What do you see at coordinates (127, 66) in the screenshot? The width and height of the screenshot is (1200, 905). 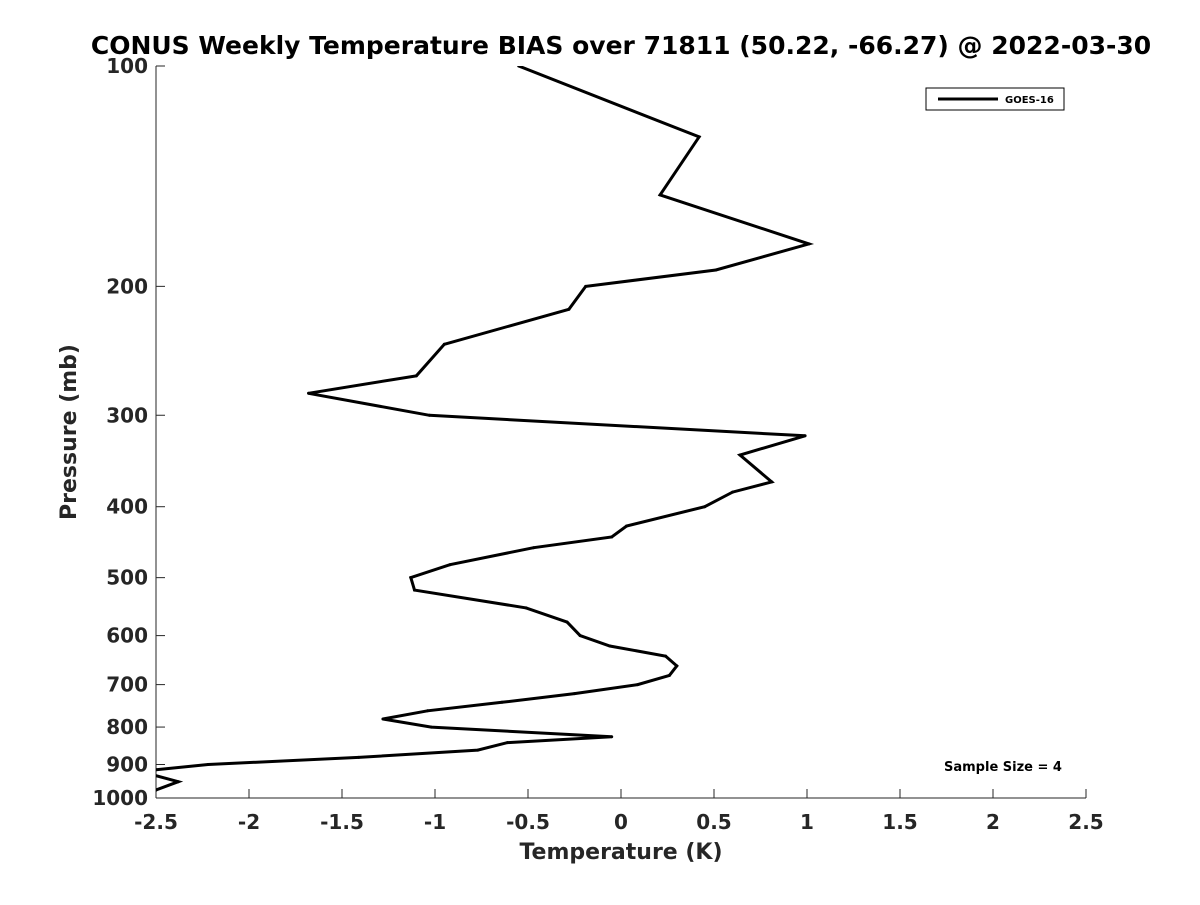 I see `y-tick-label: 100` at bounding box center [127, 66].